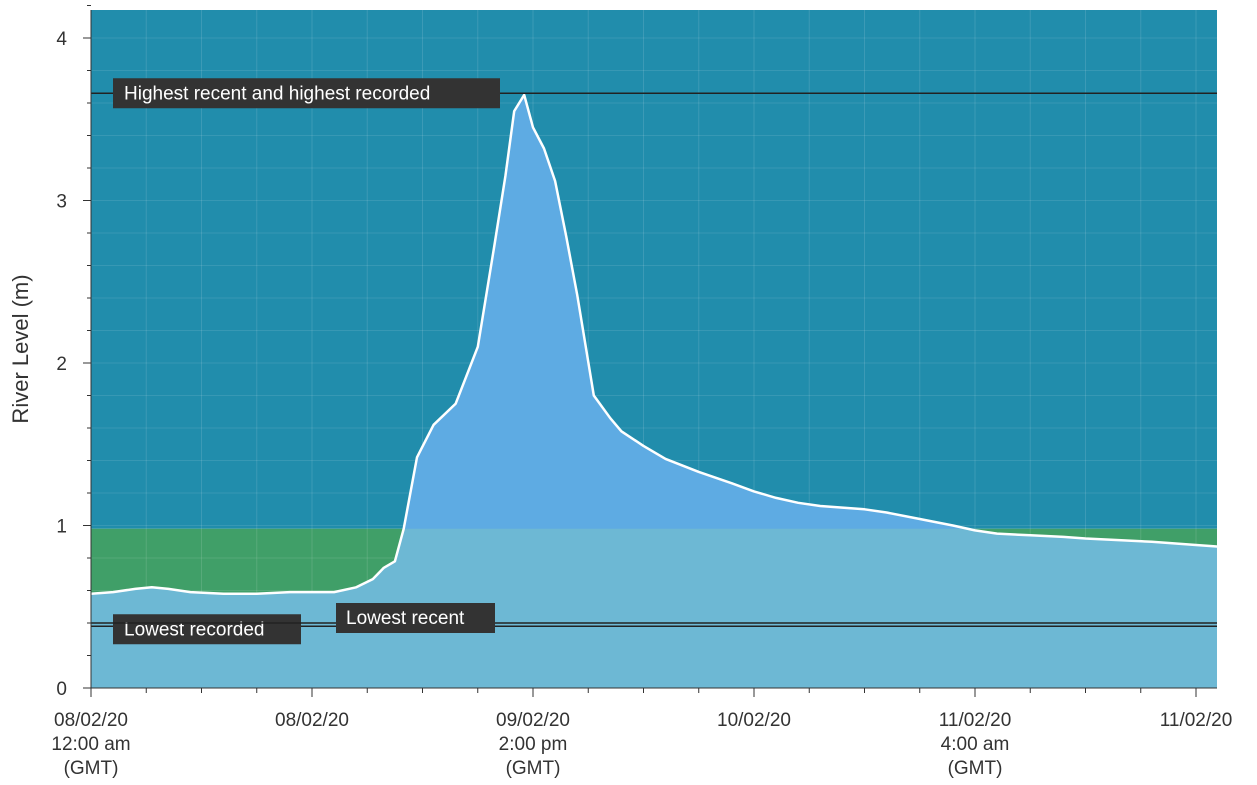 Image resolution: width=1257 pixels, height=785 pixels. What do you see at coordinates (61, 527) in the screenshot?
I see `y-tick-label: 1` at bounding box center [61, 527].